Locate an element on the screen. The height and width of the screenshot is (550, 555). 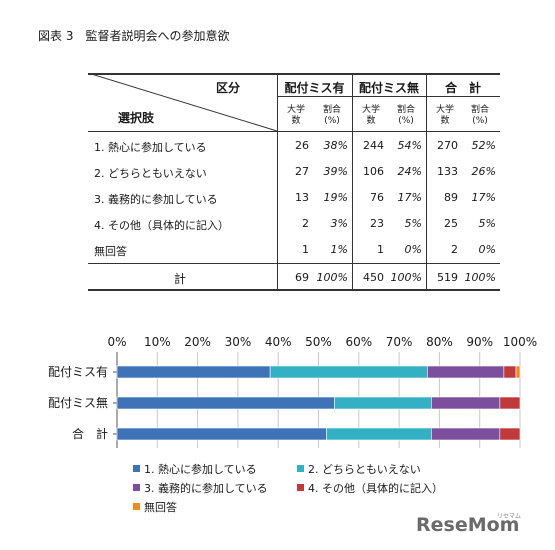
table-top-rule is located at coordinates (294, 74).